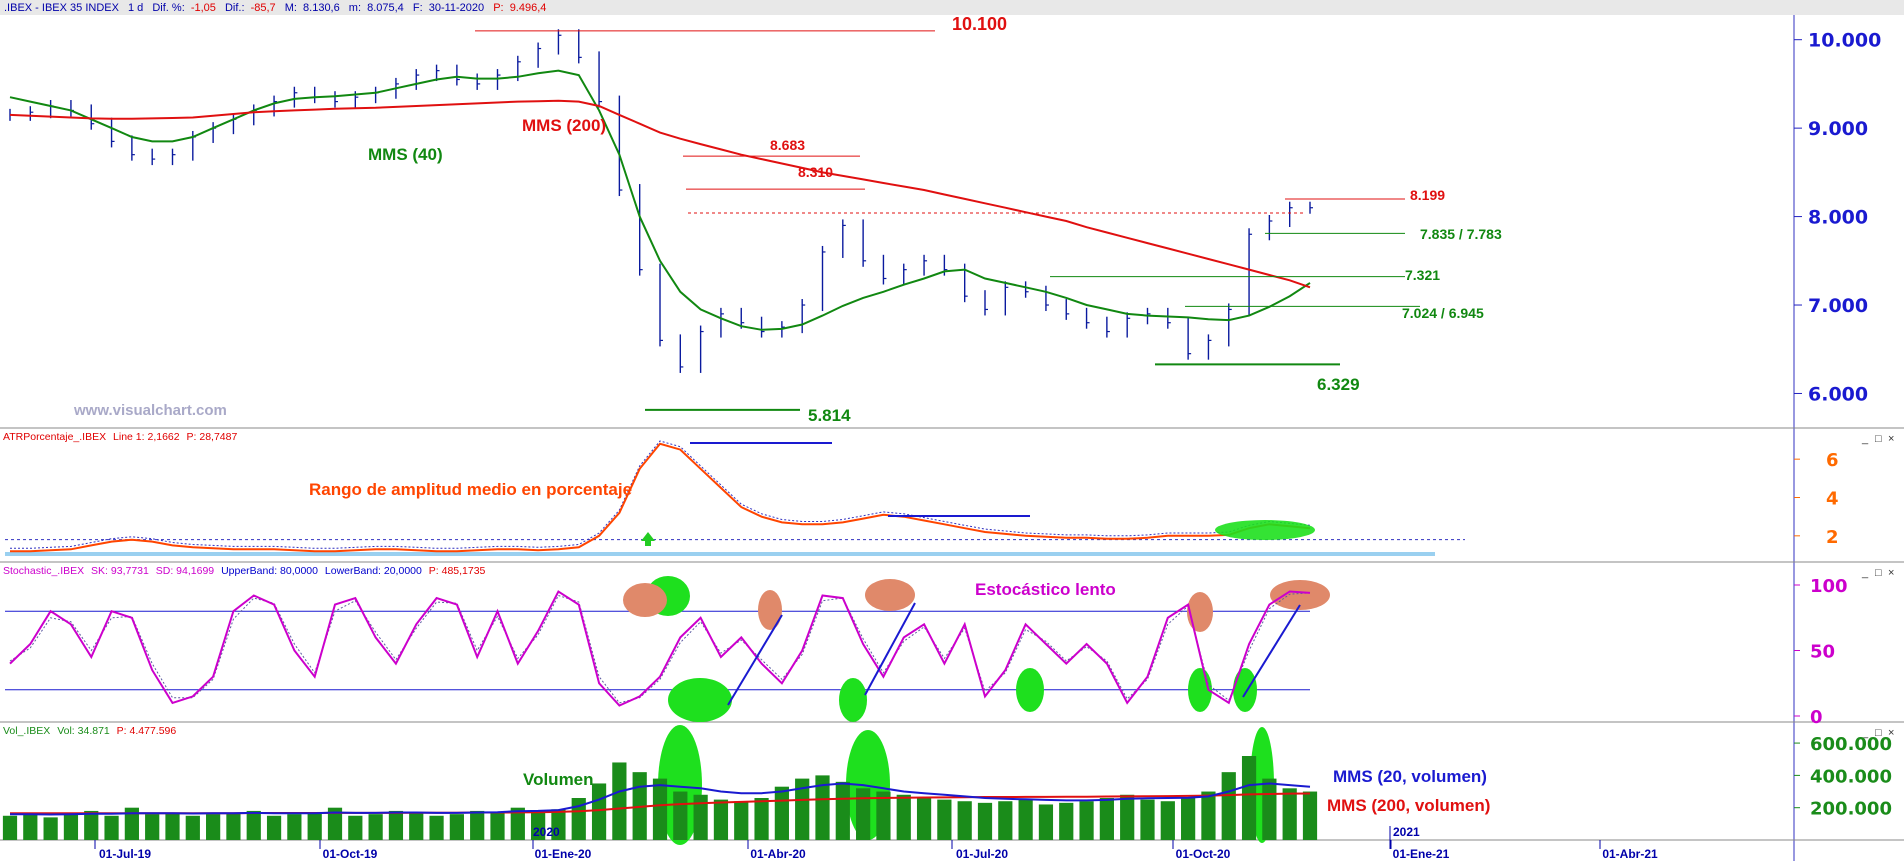 The height and width of the screenshot is (861, 1904). I want to click on atr-signal-line, so click(660, 494).